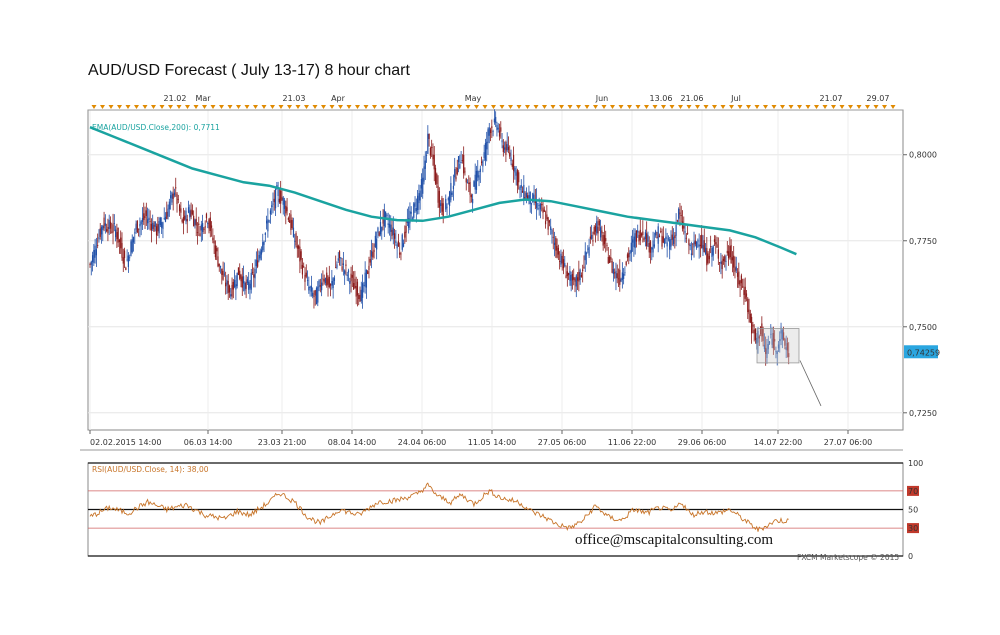  What do you see at coordinates (702, 442) in the screenshot?
I see `x-tick-label: 29.06 06:00` at bounding box center [702, 442].